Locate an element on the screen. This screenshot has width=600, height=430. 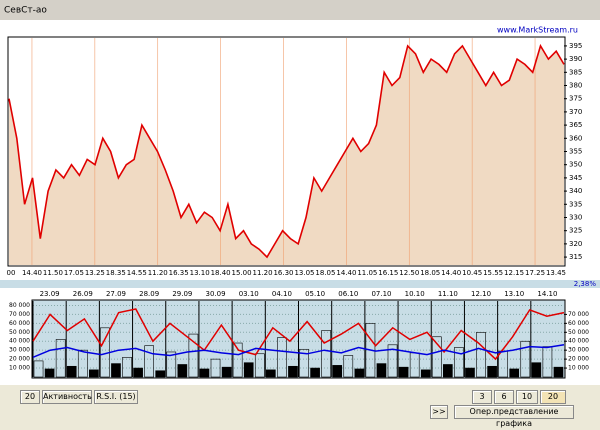
next-button: >> is located at coordinates (439, 412).